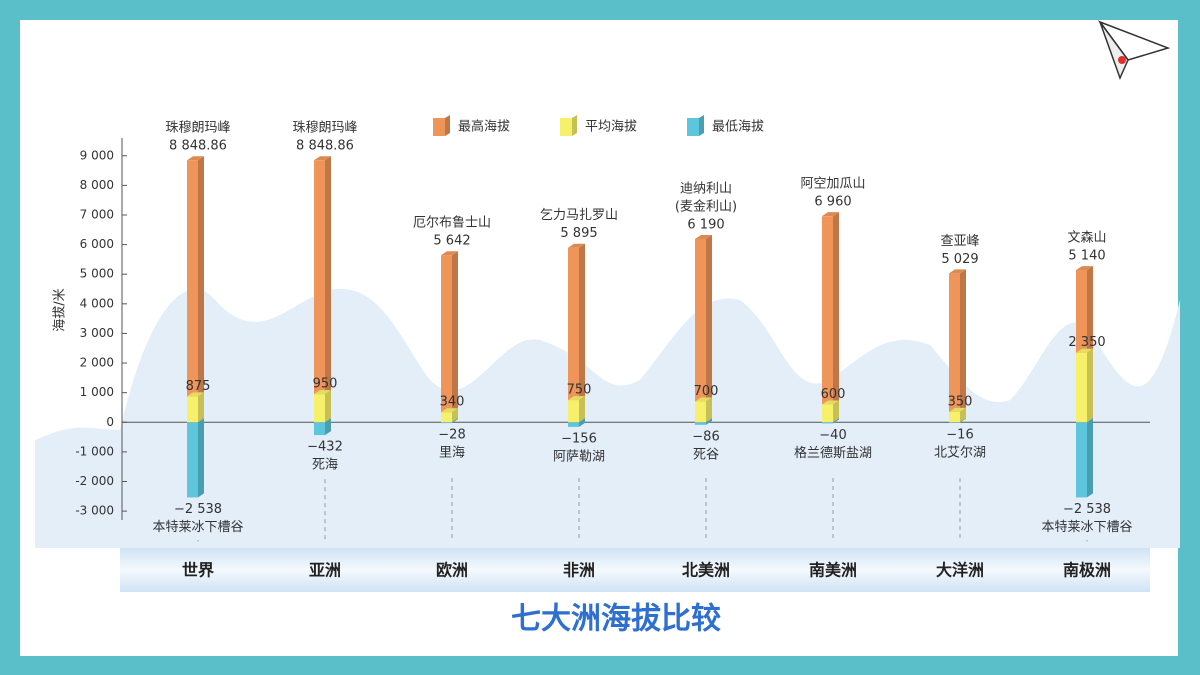 The image size is (1200, 675). Describe the element at coordinates (94, 511) in the screenshot. I see `y-tick-label: -3 000` at that location.